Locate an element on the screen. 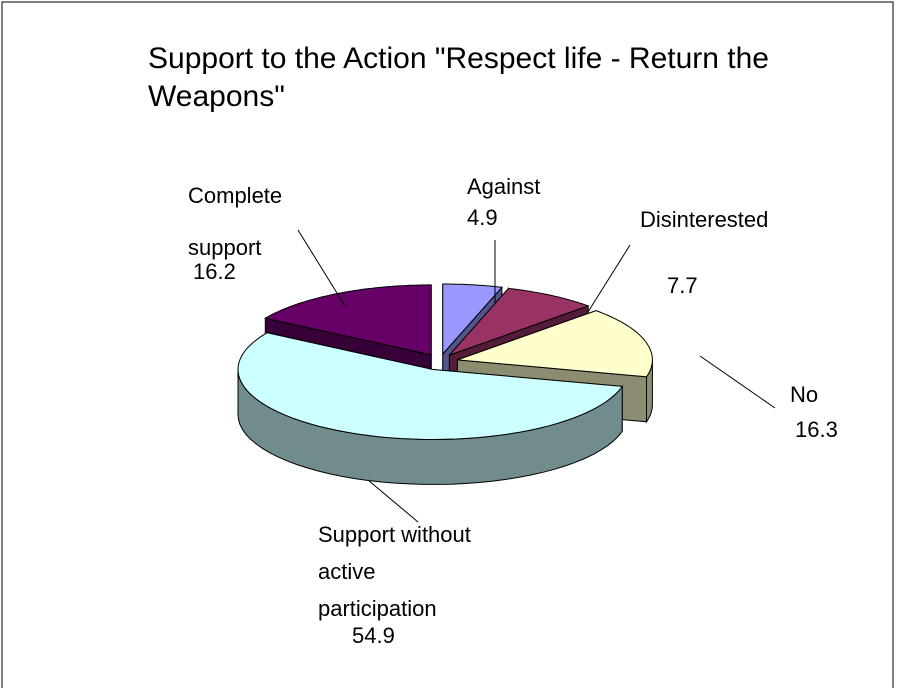 This screenshot has height=688, width=904. pie is located at coordinates (445, 384).